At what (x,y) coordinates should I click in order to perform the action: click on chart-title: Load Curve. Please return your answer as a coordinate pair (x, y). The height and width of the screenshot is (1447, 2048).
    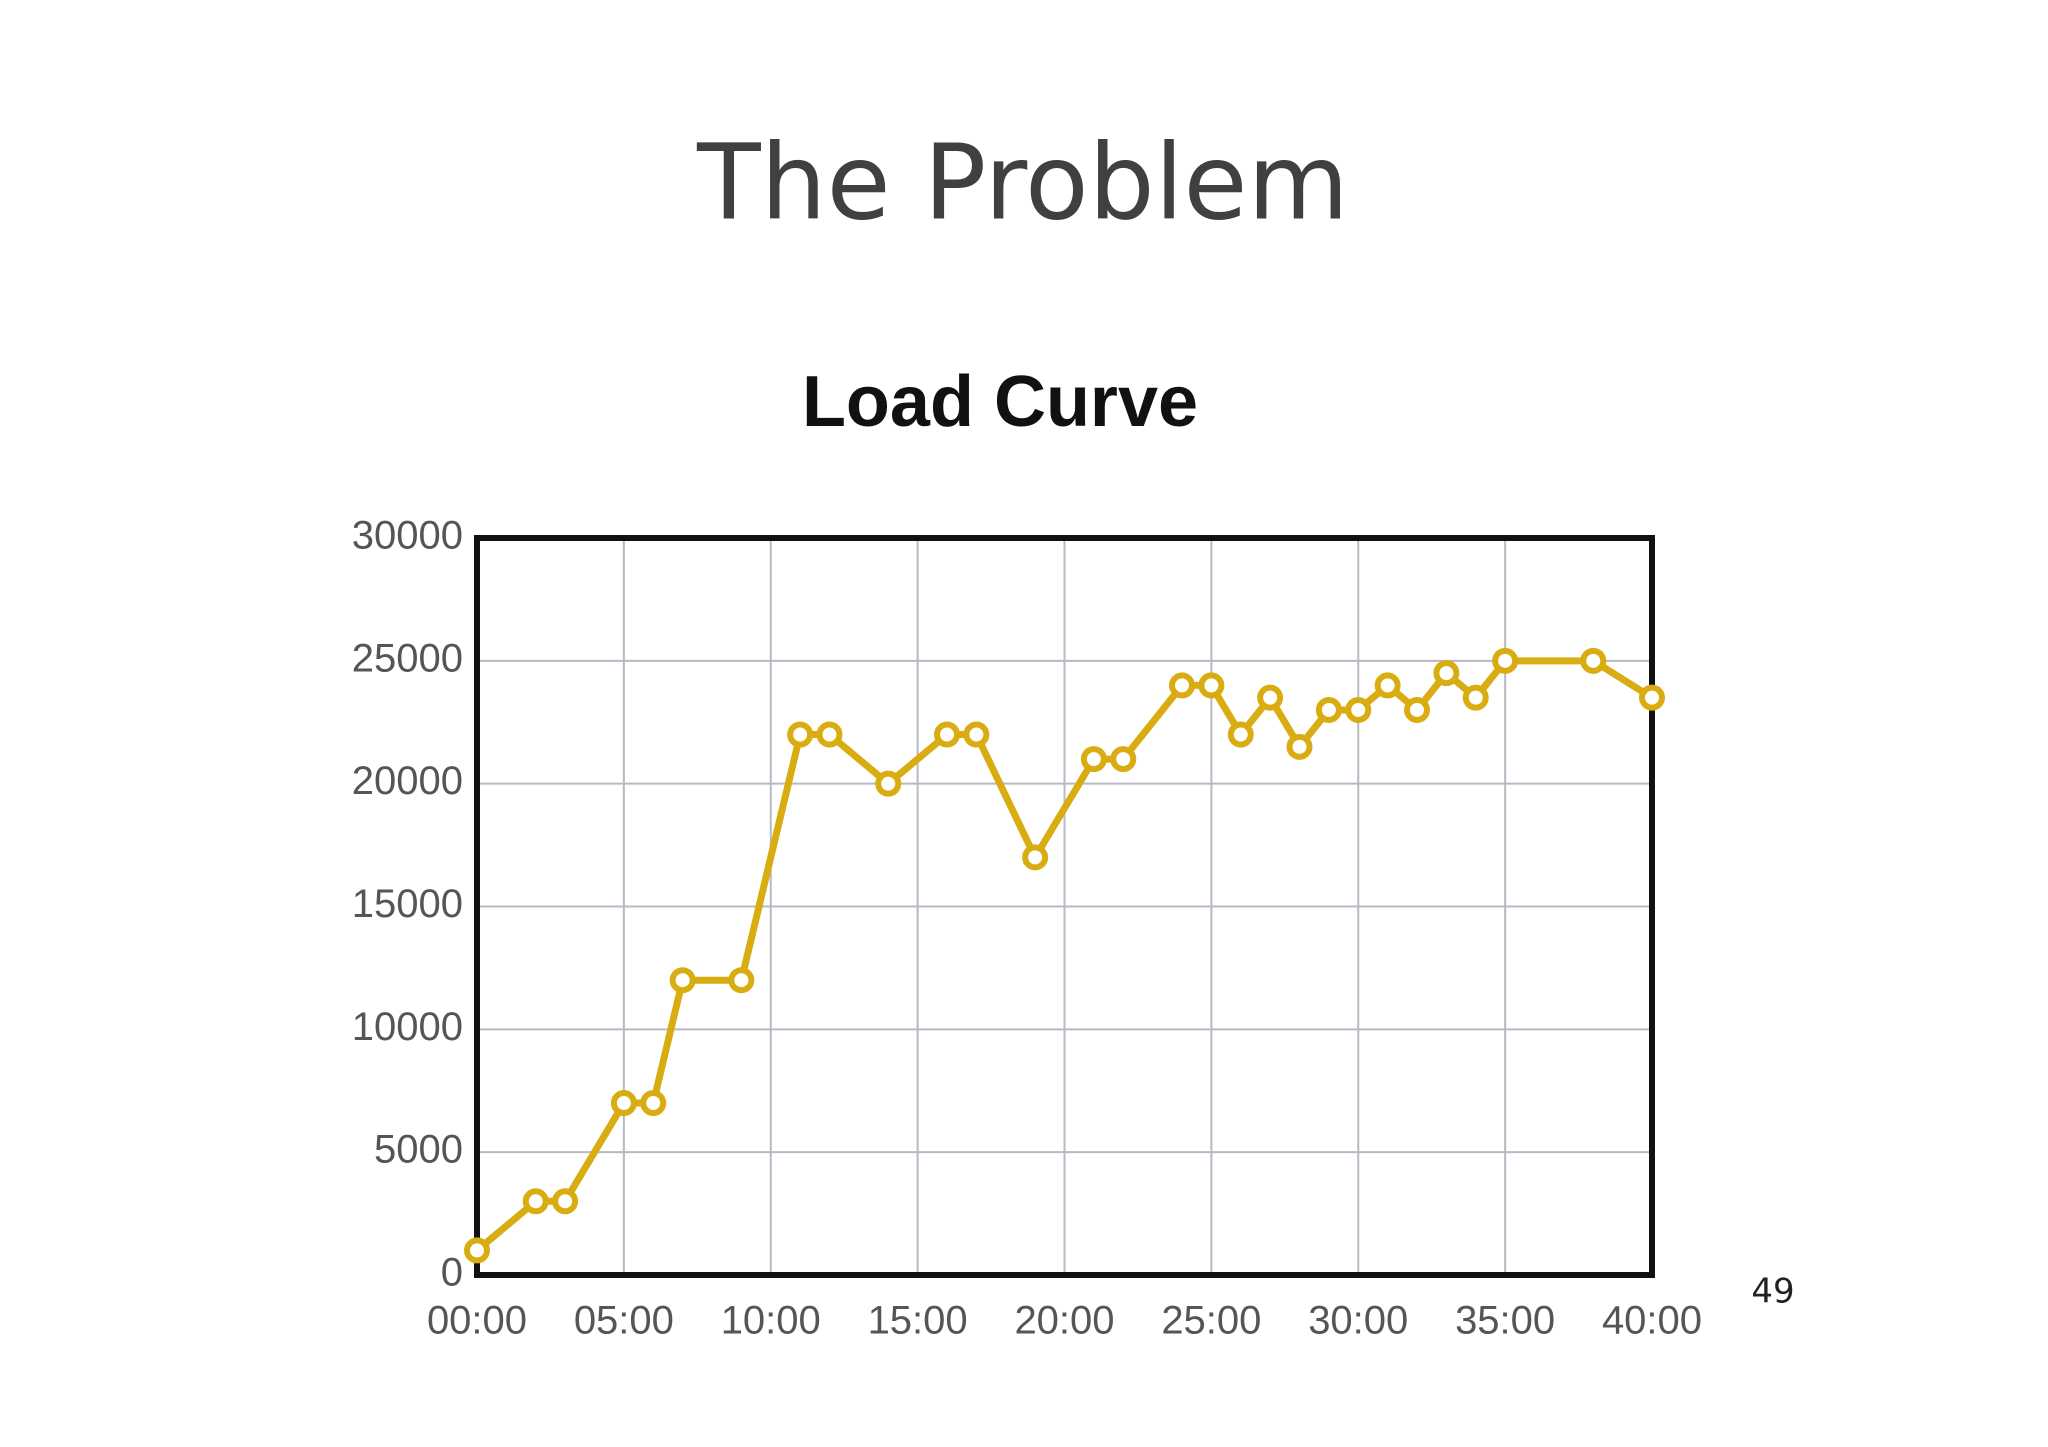
    Looking at the image, I should click on (1000, 402).